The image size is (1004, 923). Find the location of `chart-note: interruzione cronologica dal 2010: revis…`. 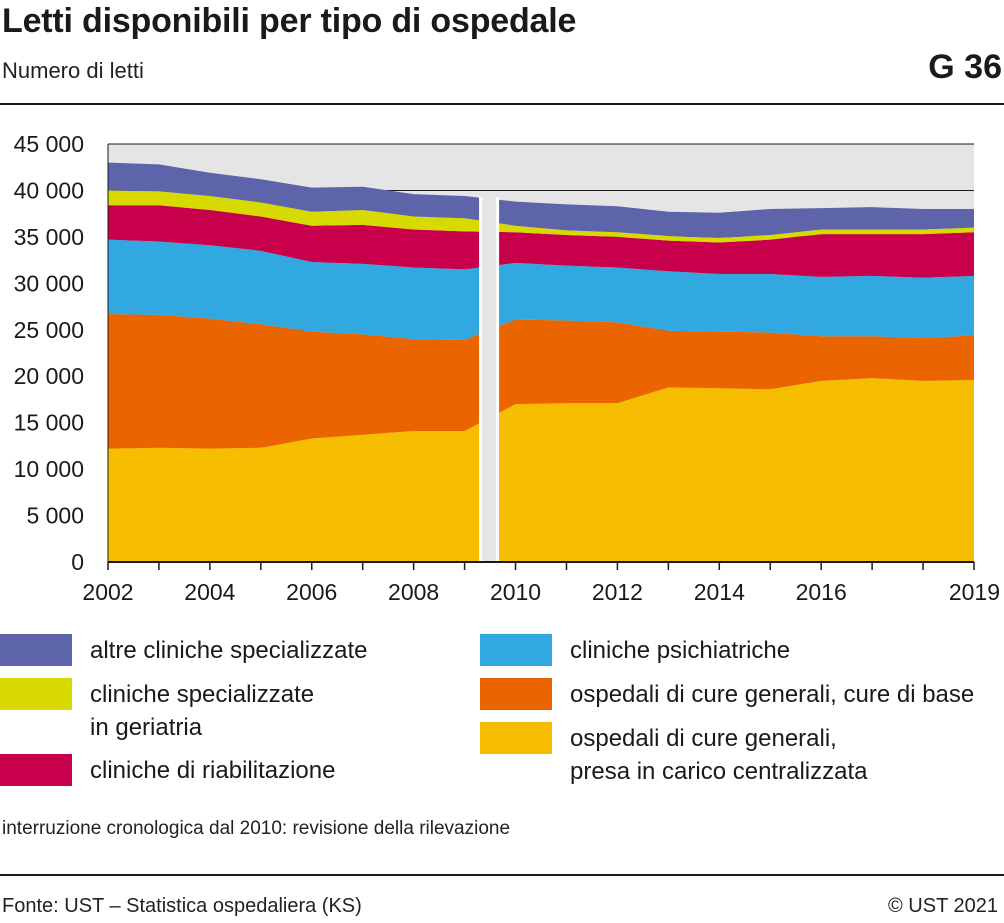

chart-note: interruzione cronologica dal 2010: revis… is located at coordinates (256, 828).